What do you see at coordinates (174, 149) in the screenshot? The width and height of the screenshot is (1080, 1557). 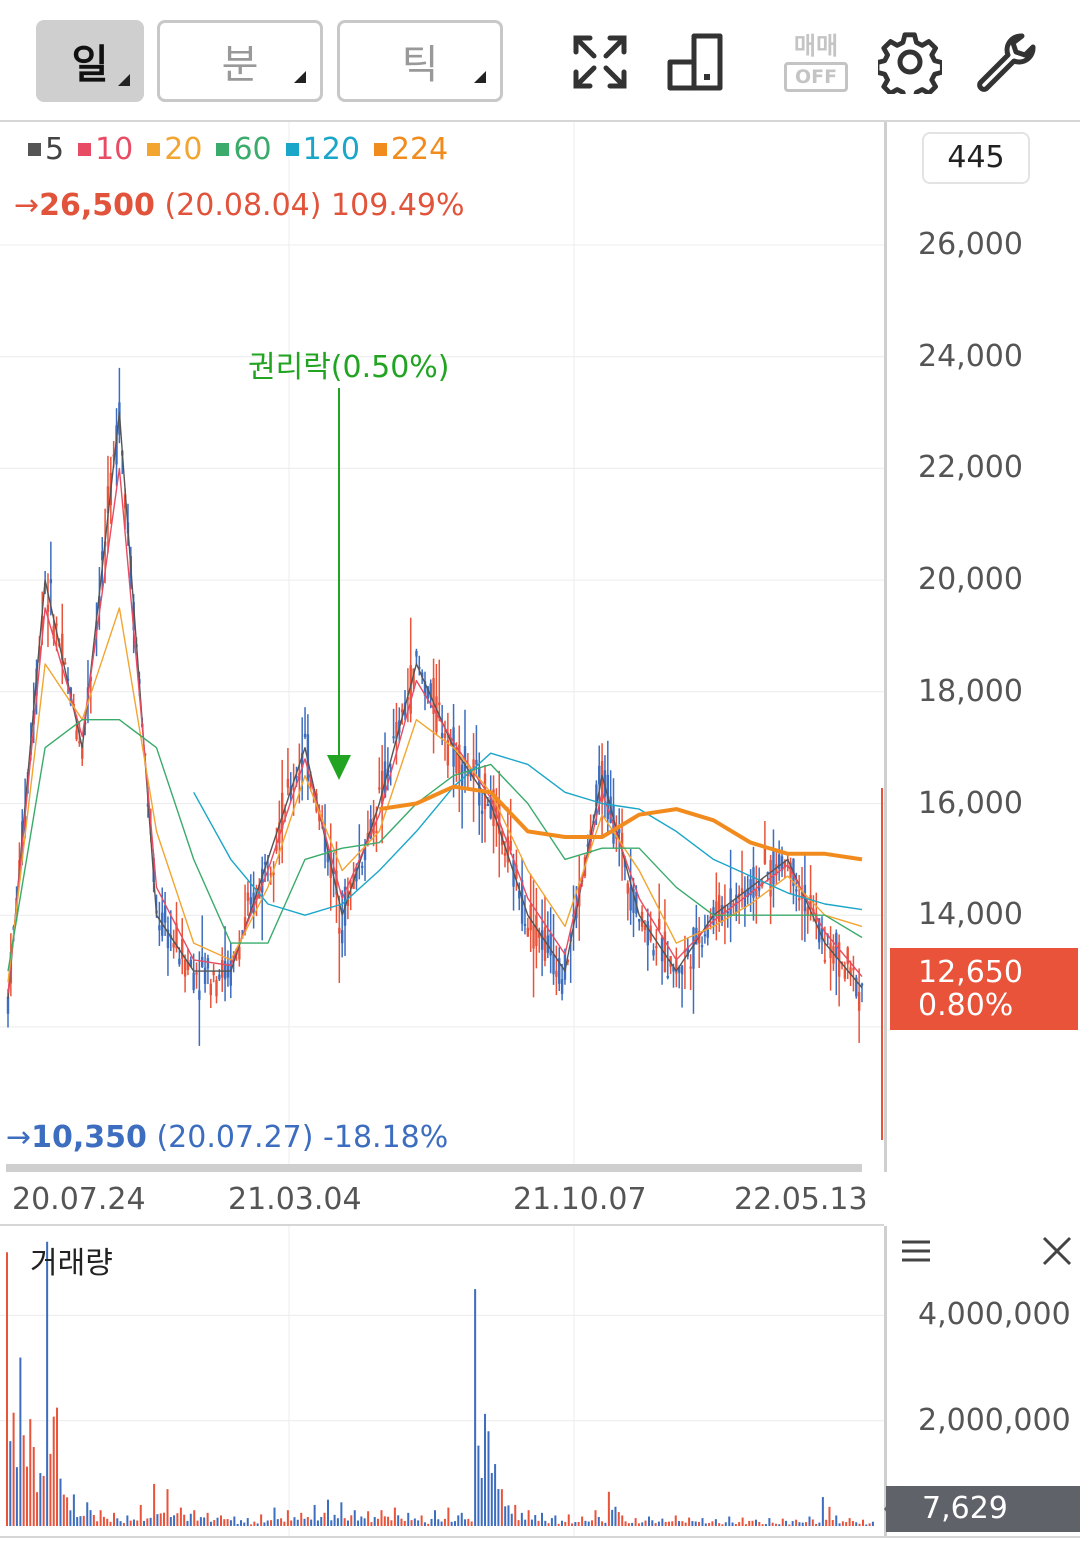 I see `legend-item-ma20: 20` at bounding box center [174, 149].